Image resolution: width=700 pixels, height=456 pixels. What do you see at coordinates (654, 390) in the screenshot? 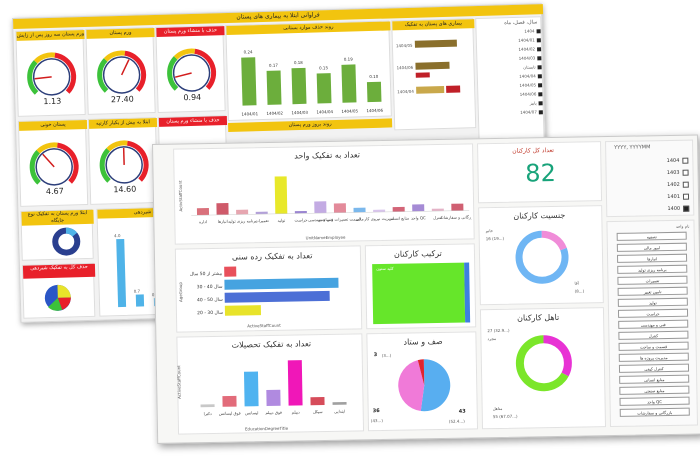
I see `unit-filter-button: منابع صنعتی` at bounding box center [654, 390].